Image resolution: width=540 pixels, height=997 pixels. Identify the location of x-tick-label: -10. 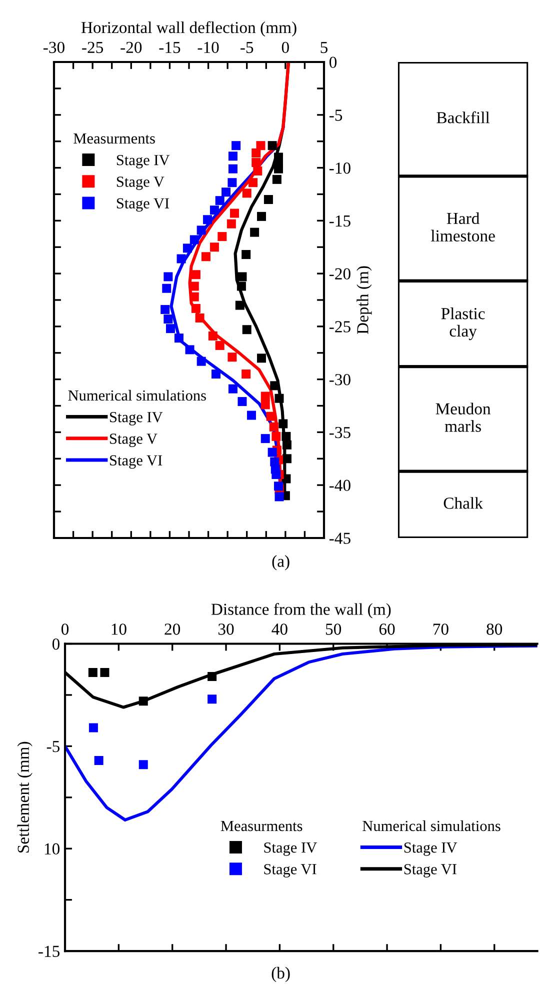
(208, 48).